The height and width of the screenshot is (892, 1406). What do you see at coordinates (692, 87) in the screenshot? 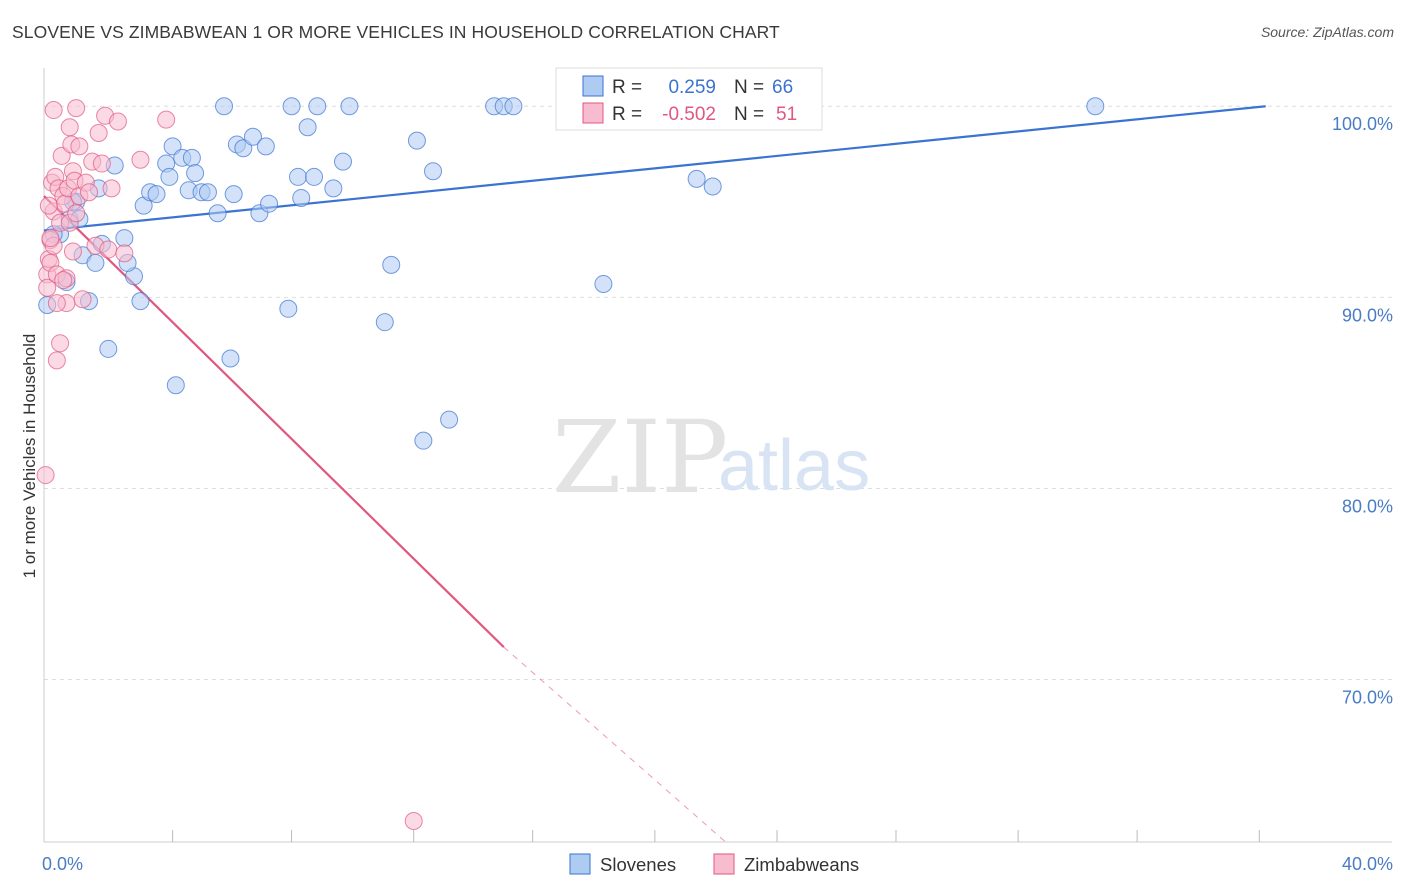
I see `legend-r-value-blue: 0.259` at bounding box center [692, 87].